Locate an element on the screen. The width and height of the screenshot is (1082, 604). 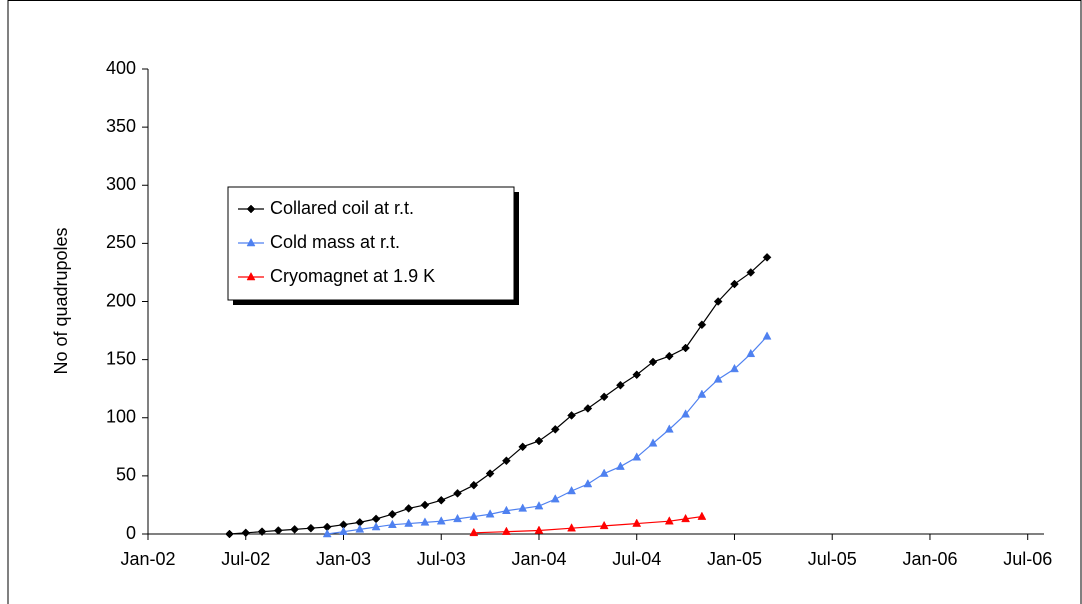
y-tick-label: 50 is located at coordinates (126, 475).